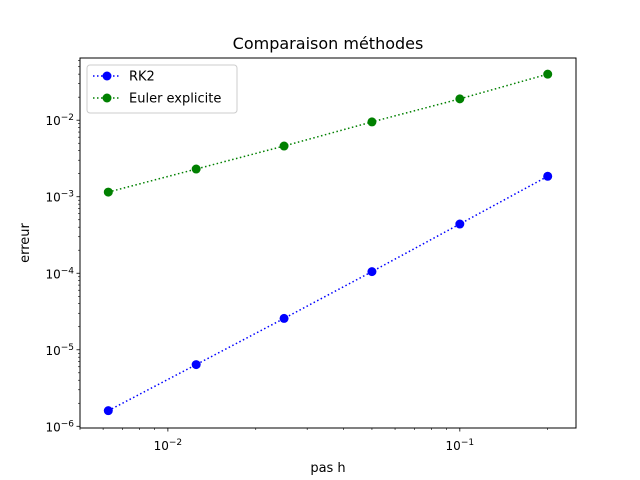  What do you see at coordinates (460, 445) in the screenshot?
I see `x-tick-label: 10⁻¹` at bounding box center [460, 445].